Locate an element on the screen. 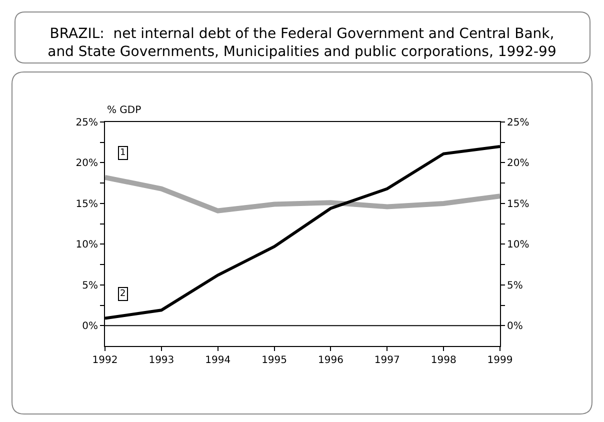 The height and width of the screenshot is (422, 604). y-axis-title: % GDP is located at coordinates (124, 110).